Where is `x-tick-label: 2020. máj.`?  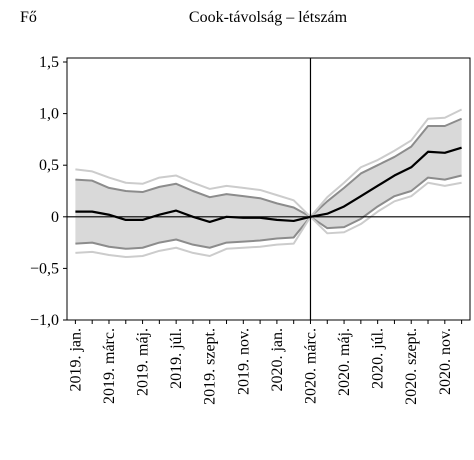 x-tick-label: 2020. máj. is located at coordinates (344, 362).